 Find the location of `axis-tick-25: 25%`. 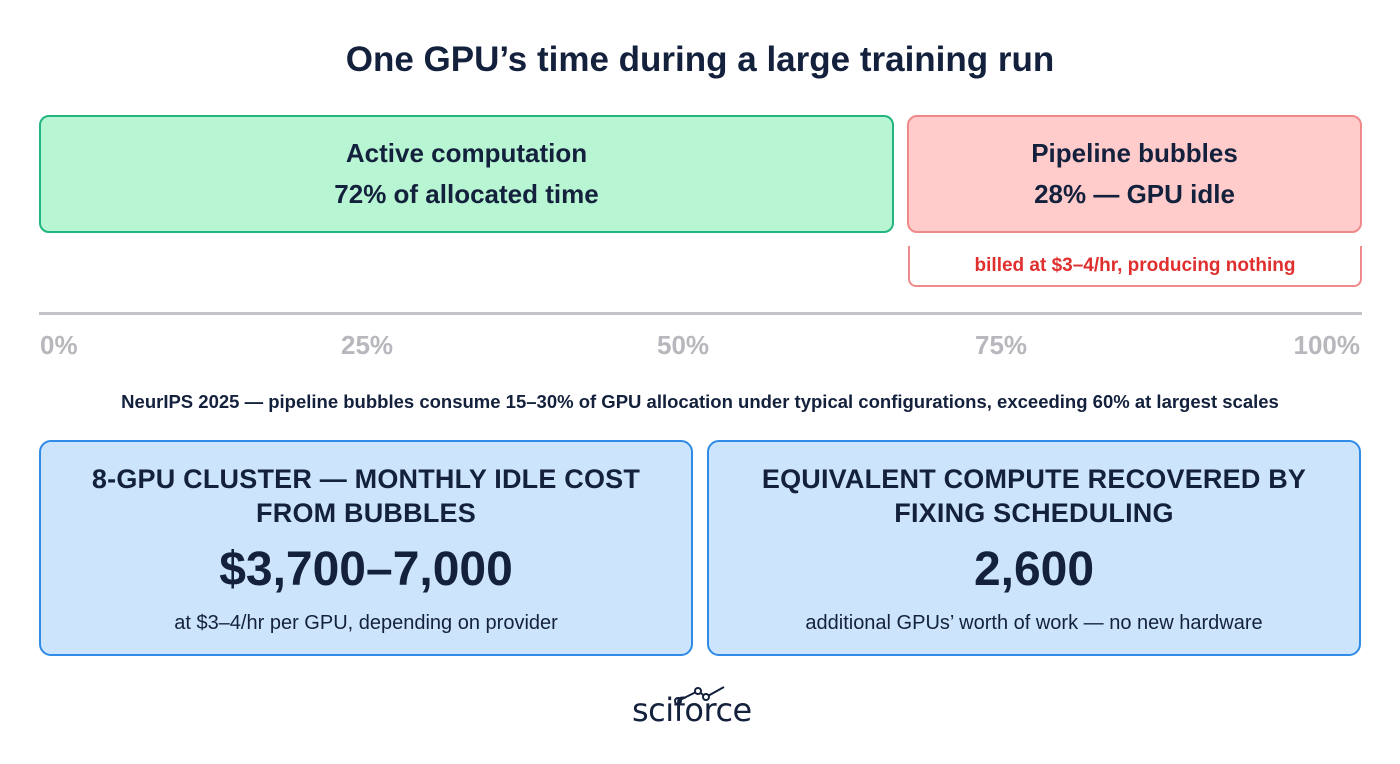

axis-tick-25: 25% is located at coordinates (367, 345).